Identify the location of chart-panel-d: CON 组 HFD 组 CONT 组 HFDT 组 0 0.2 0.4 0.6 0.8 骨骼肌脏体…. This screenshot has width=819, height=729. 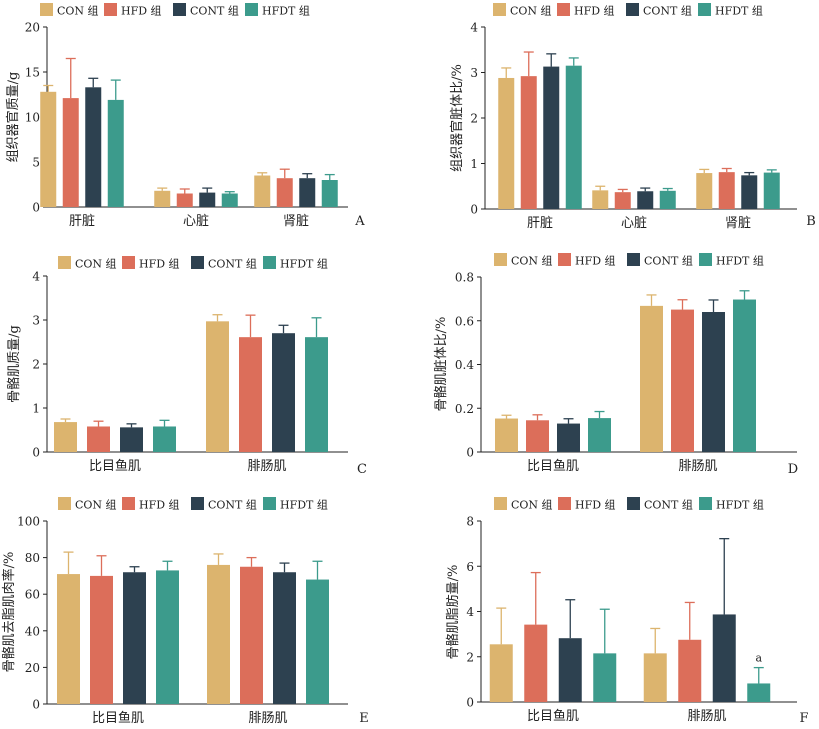
(615, 365).